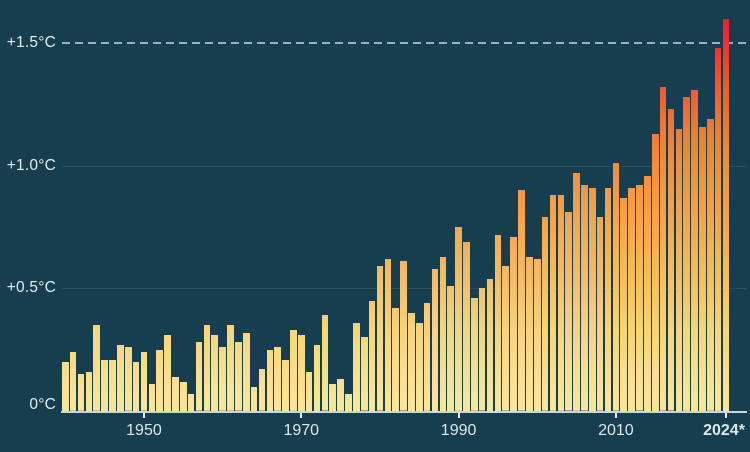 Image resolution: width=750 pixels, height=452 pixels. I want to click on x-axis-label-1990: 1990, so click(458, 430).